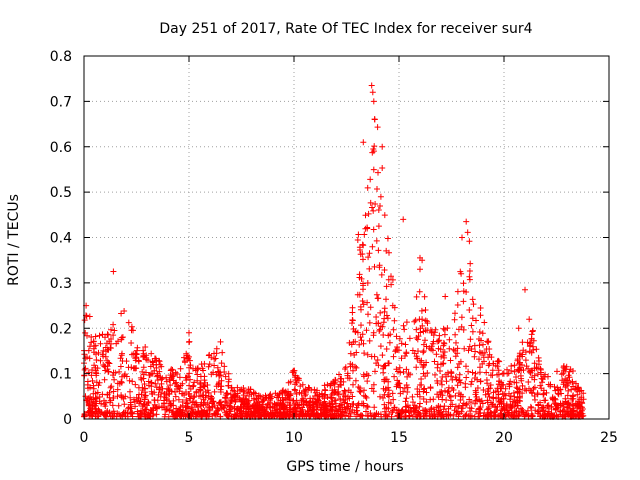 This screenshot has width=640, height=480. What do you see at coordinates (294, 438) in the screenshot?
I see `x-tick-label: 10` at bounding box center [294, 438].